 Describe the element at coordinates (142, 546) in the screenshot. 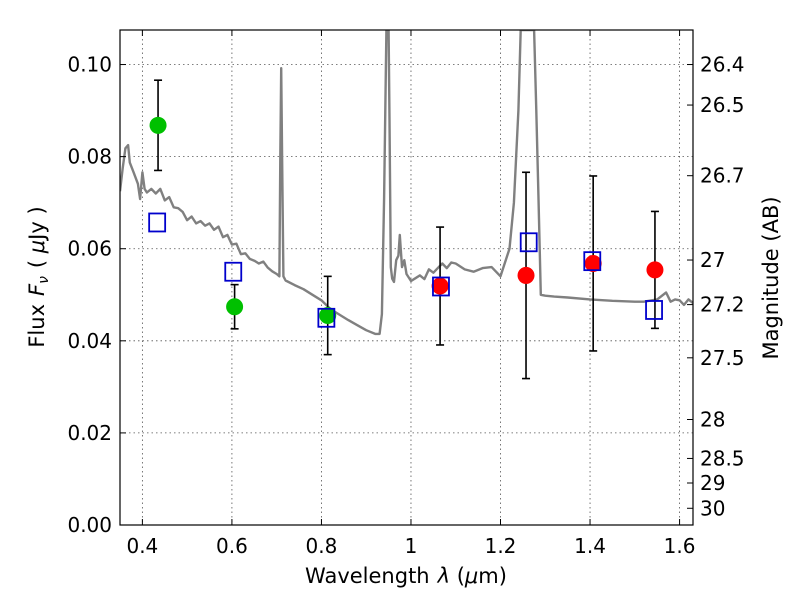

I see `x-tick-label: 0.4` at that location.